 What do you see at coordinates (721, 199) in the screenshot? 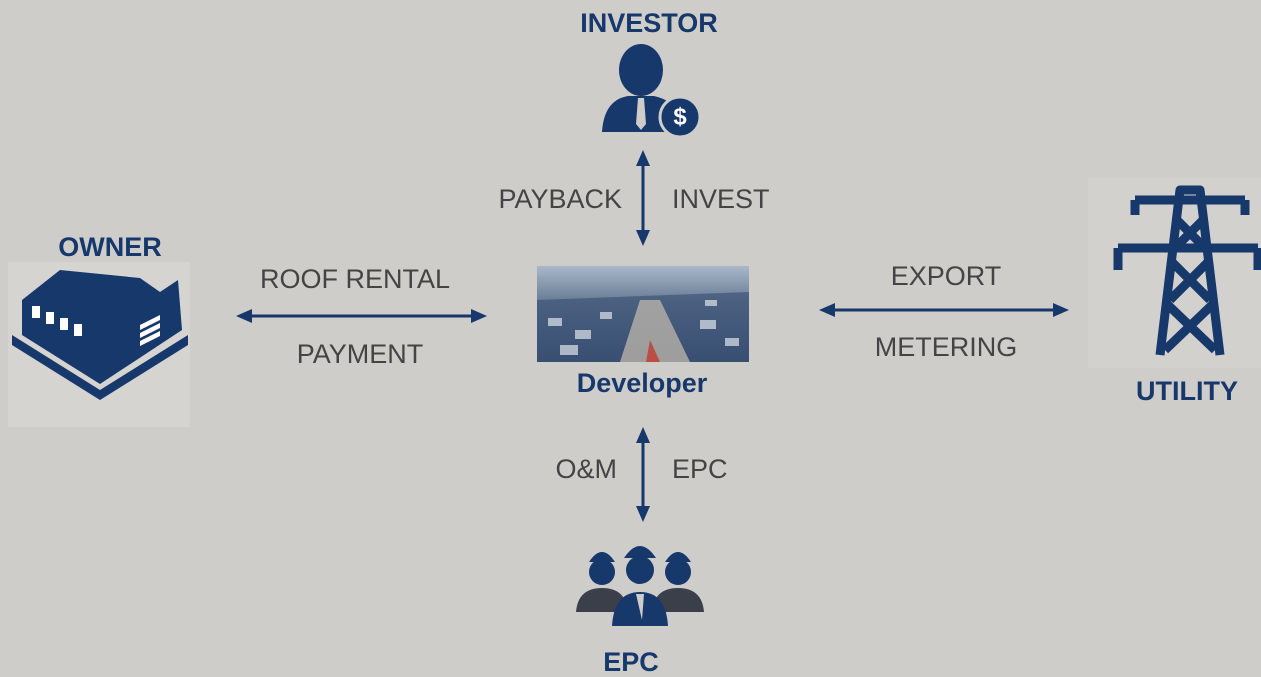
I see `edge-label: INVEST` at bounding box center [721, 199].